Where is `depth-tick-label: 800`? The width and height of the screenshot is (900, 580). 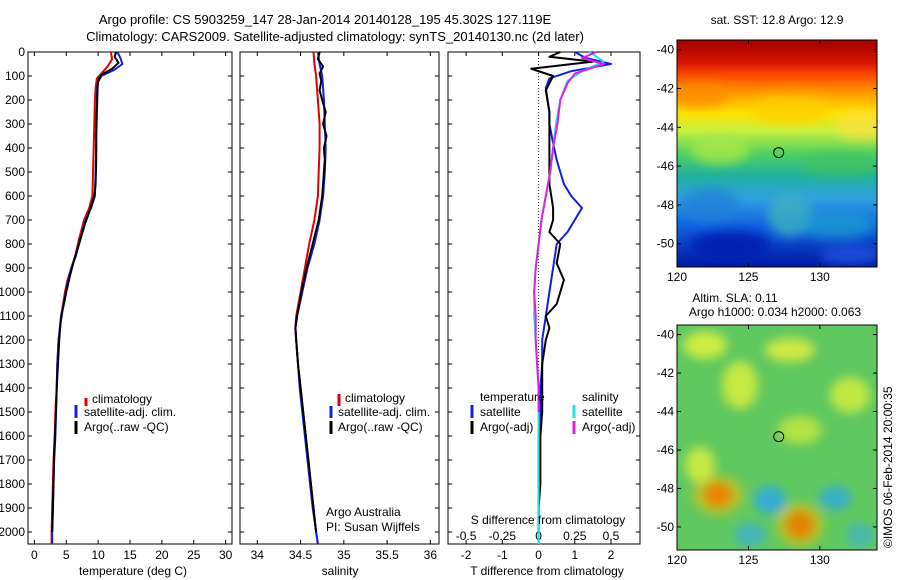 depth-tick-label: 800 is located at coordinates (15, 244).